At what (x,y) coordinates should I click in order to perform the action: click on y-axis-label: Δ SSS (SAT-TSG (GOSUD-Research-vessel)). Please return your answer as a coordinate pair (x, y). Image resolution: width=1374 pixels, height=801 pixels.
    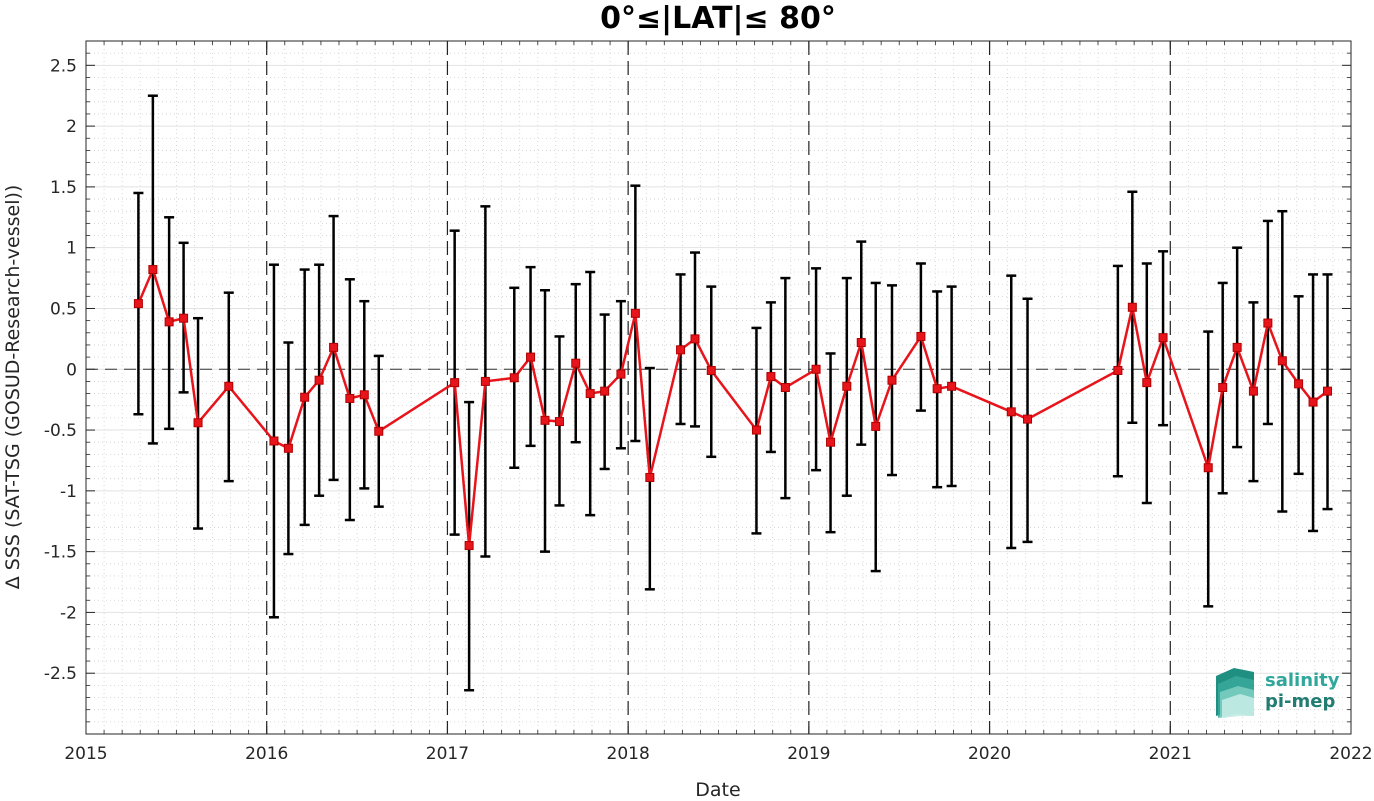
    Looking at the image, I should click on (13, 387).